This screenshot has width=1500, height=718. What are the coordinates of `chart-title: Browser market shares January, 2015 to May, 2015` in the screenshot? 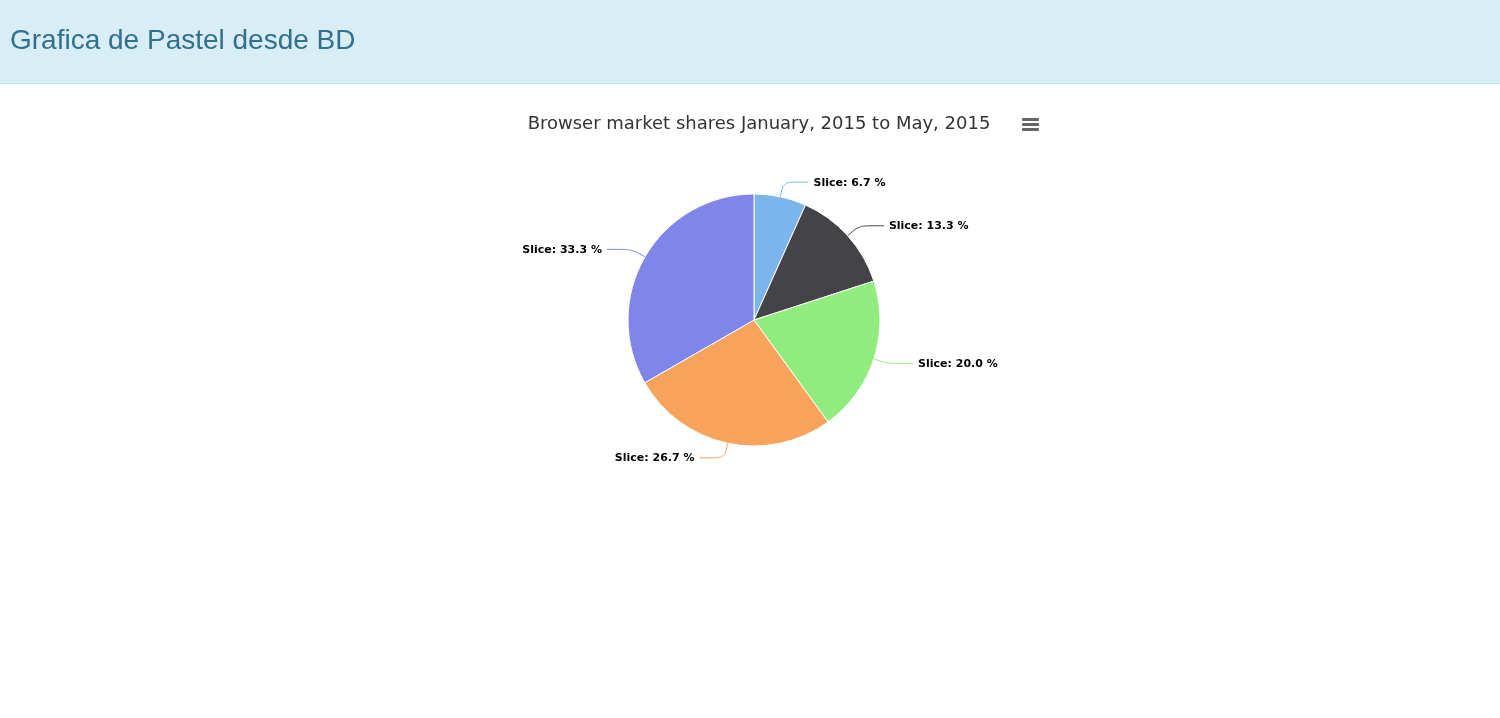 It's located at (759, 122).